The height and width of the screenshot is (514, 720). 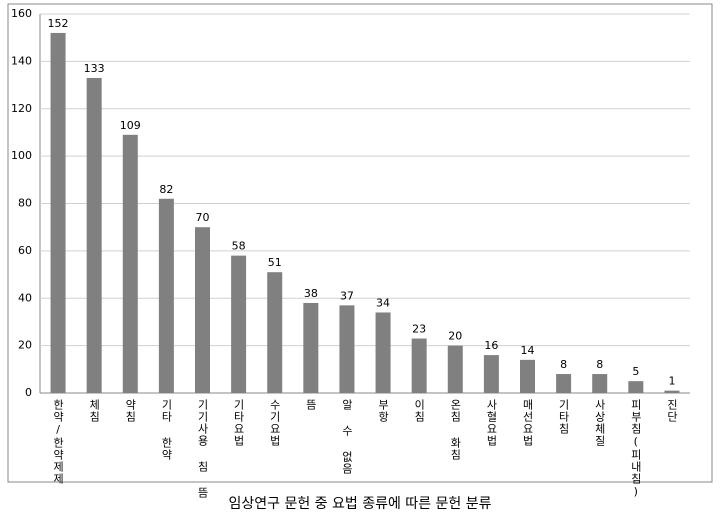 I want to click on x-tick-label: 수기요법, so click(x=274, y=423).